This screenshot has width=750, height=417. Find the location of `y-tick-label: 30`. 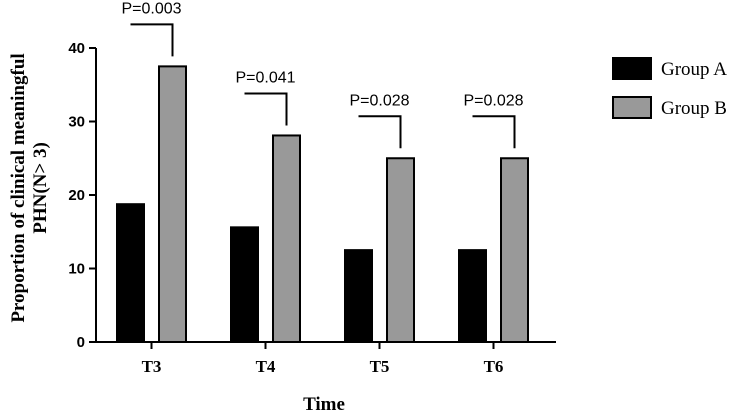

y-tick-label: 30 is located at coordinates (76, 122).